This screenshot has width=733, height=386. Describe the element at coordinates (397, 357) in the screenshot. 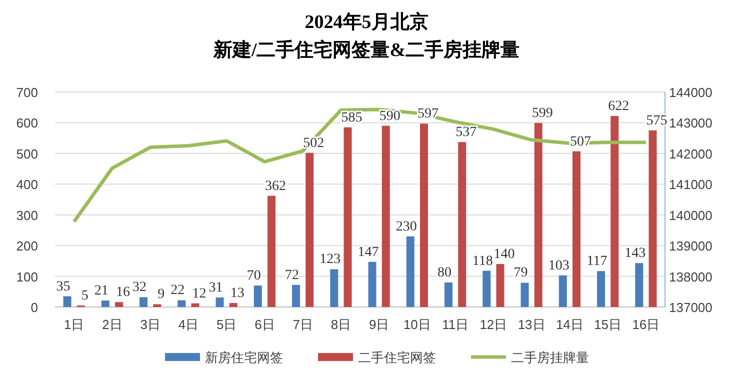

I see `legend-label: 二手住宅网签` at that location.